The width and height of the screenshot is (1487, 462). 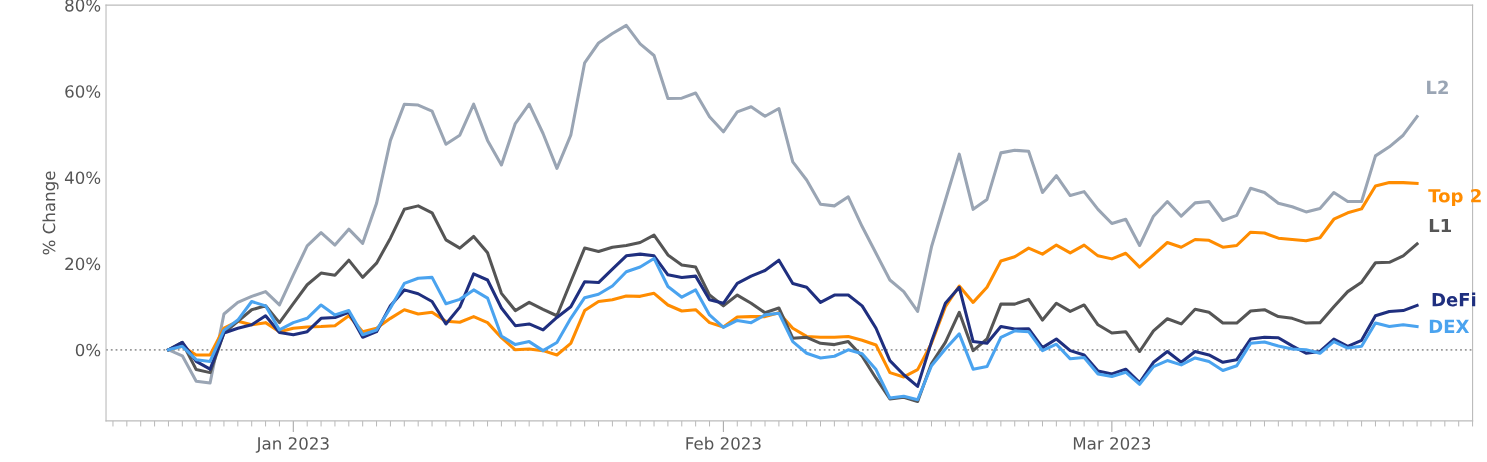 What do you see at coordinates (723, 443) in the screenshot?
I see `x-tick-label: Feb 2023` at bounding box center [723, 443].